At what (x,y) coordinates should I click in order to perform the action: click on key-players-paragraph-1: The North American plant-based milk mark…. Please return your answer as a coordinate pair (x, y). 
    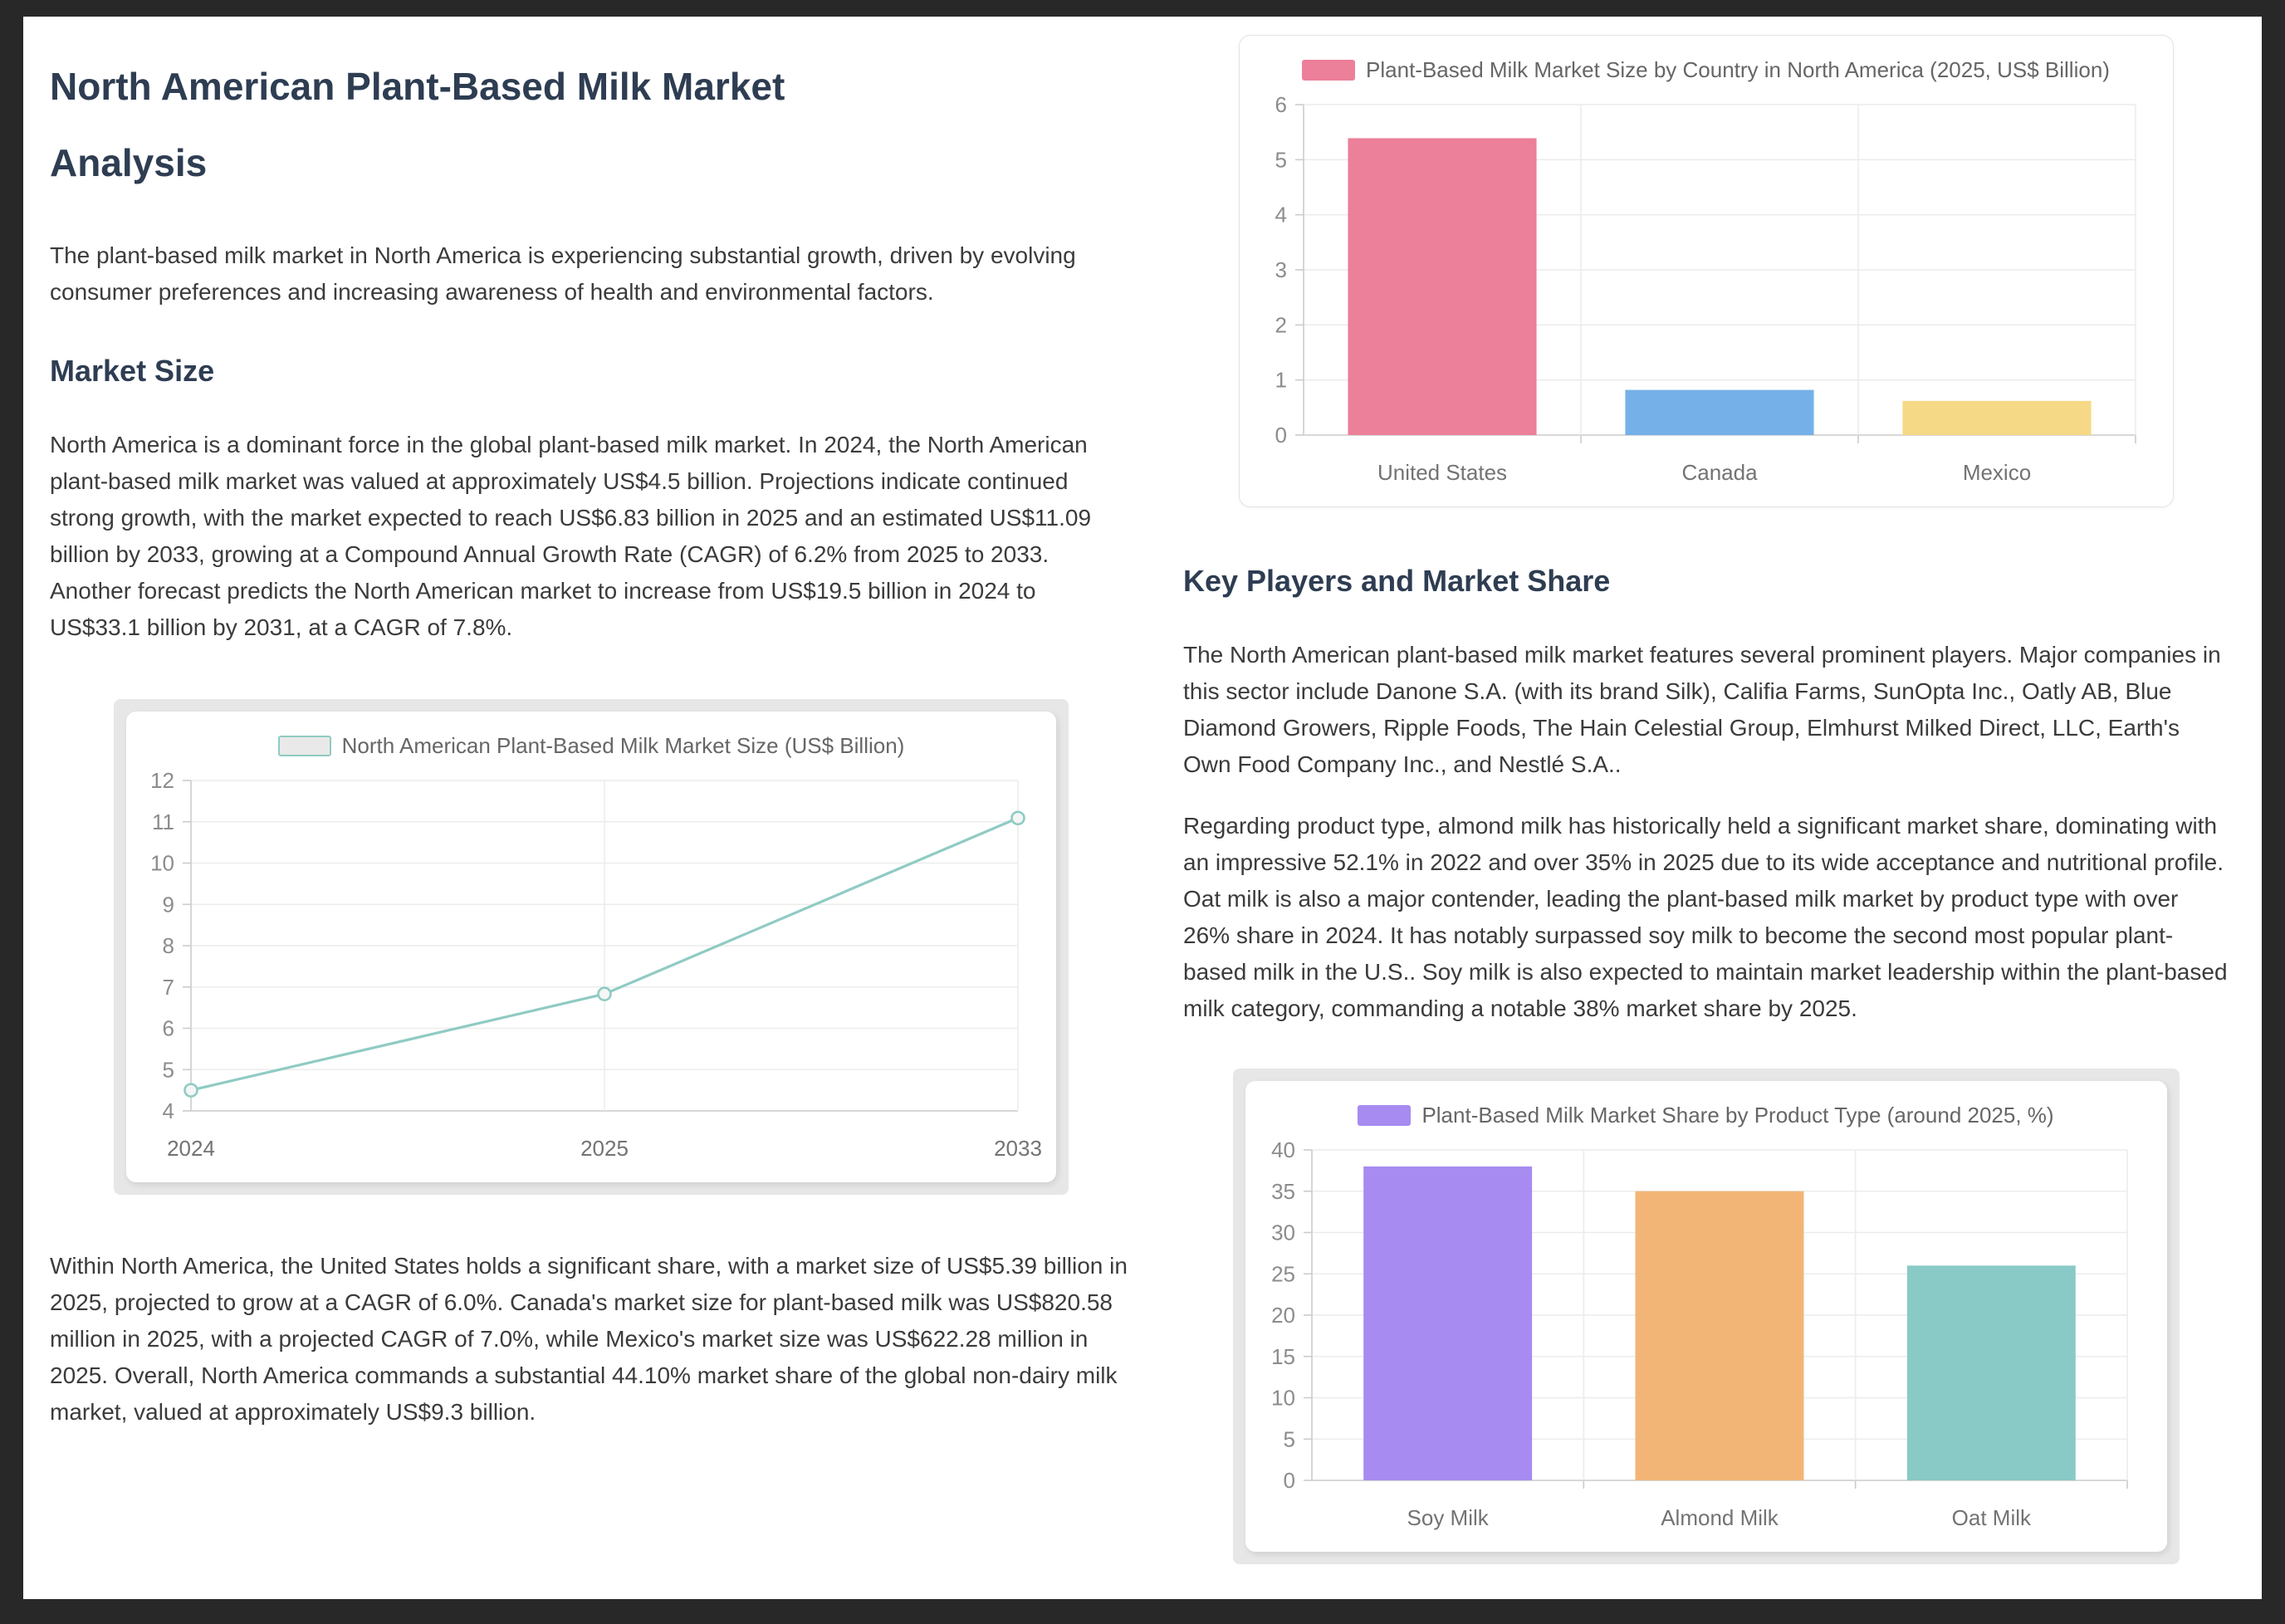
    Looking at the image, I should click on (1702, 709).